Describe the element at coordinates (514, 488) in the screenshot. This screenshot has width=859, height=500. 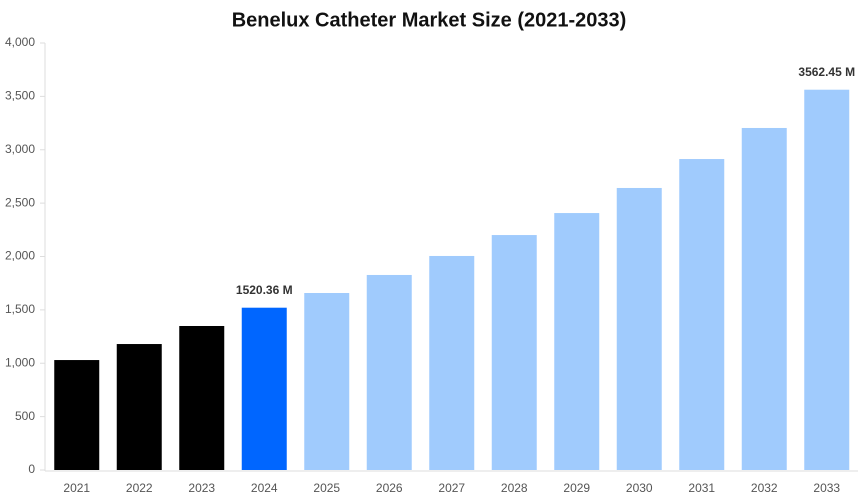
I see `x-tick-label: 2028` at that location.